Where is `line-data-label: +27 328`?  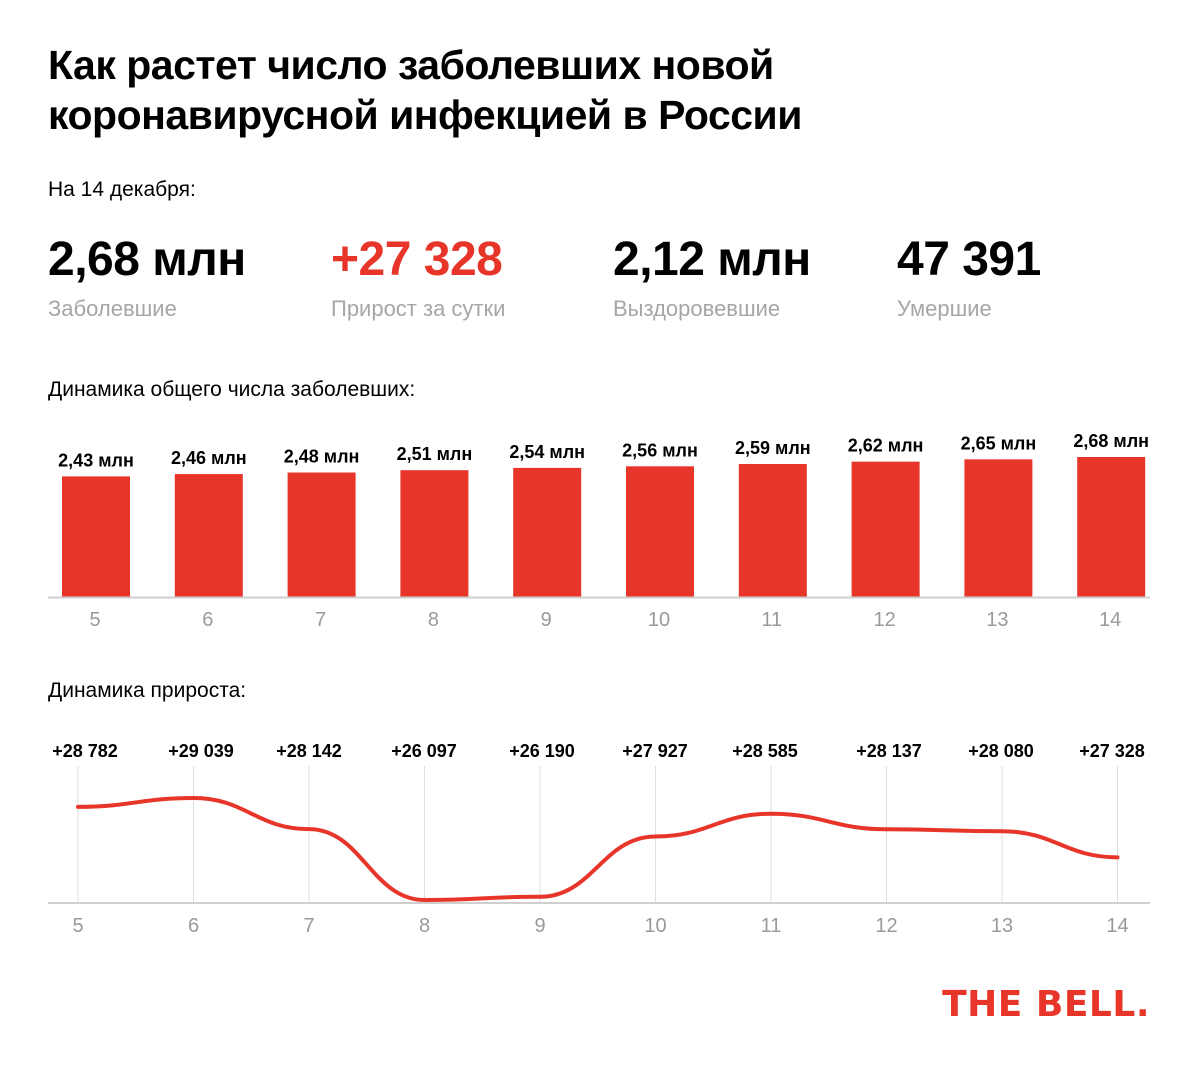 line-data-label: +27 328 is located at coordinates (1112, 751).